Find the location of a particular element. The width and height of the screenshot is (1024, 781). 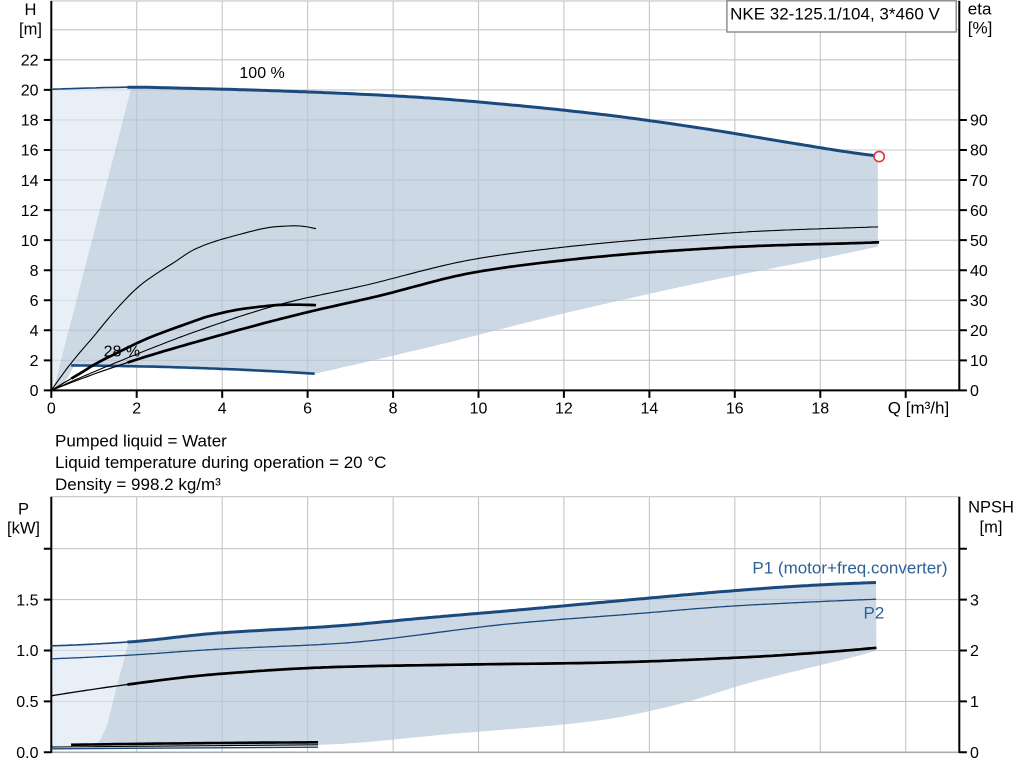

svg-text: P2 is located at coordinates (874, 612).